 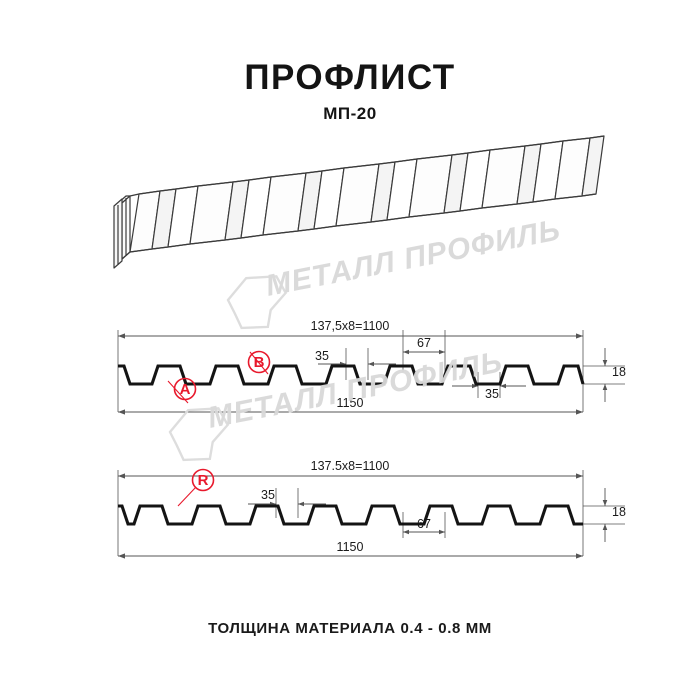 What do you see at coordinates (492, 394) in the screenshot?
I see `section-top-valley-width-label: 35` at bounding box center [492, 394].